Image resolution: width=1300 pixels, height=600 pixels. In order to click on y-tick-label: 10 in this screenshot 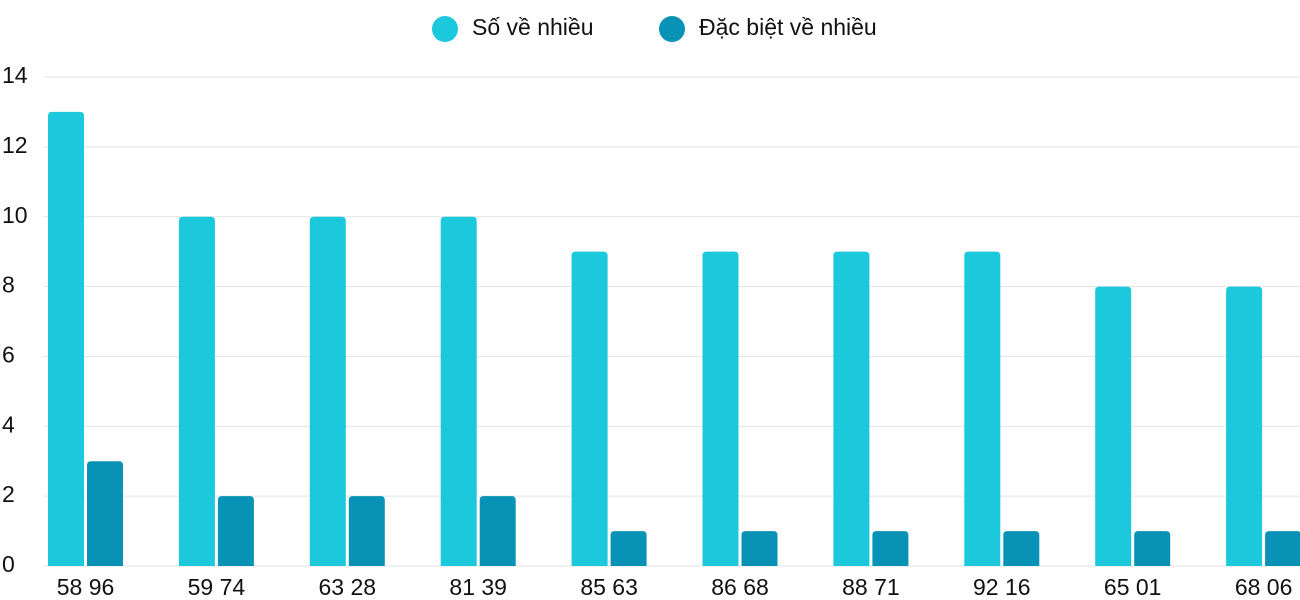, I will do `click(15, 215)`.